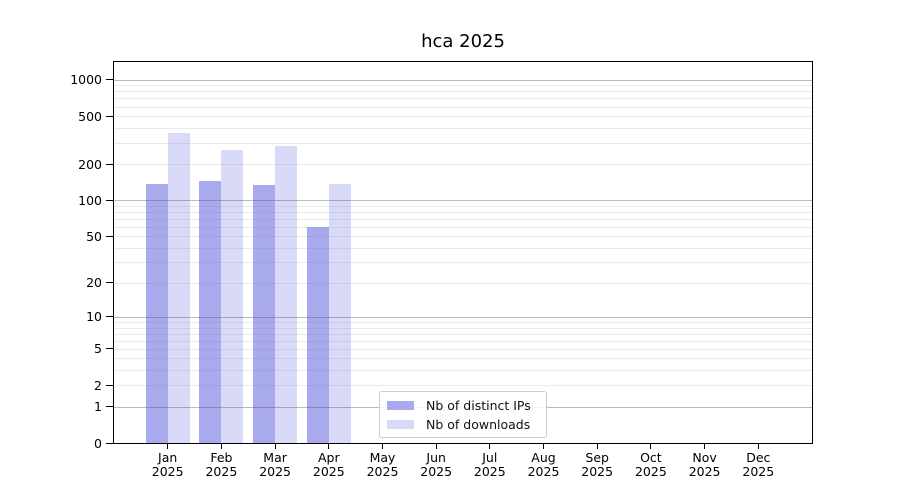 This screenshot has width=900, height=500. I want to click on x-tick-year-sep: 2025, so click(597, 471).